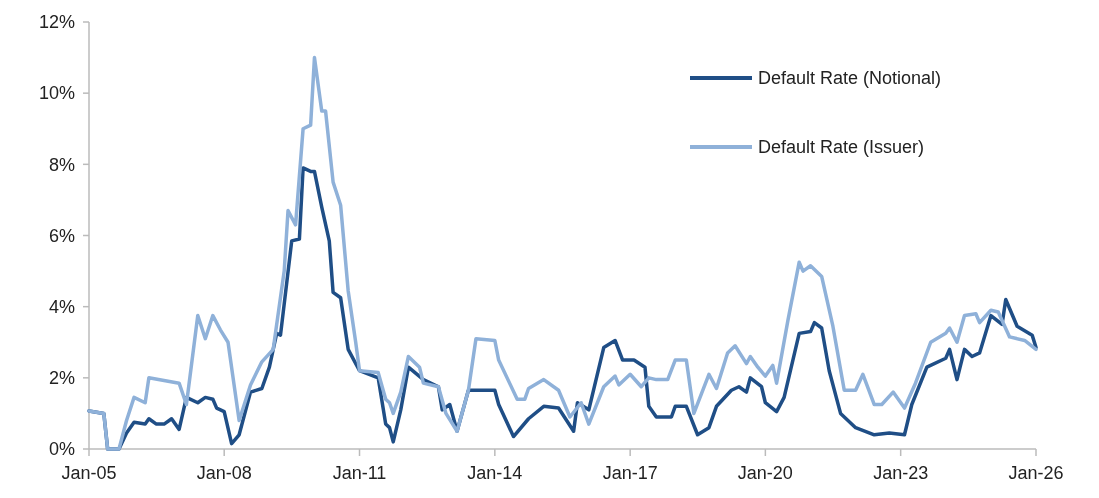 Image resolution: width=1099 pixels, height=498 pixels. Describe the element at coordinates (495, 473) in the screenshot. I see `x-tick-label: Jan-14` at that location.